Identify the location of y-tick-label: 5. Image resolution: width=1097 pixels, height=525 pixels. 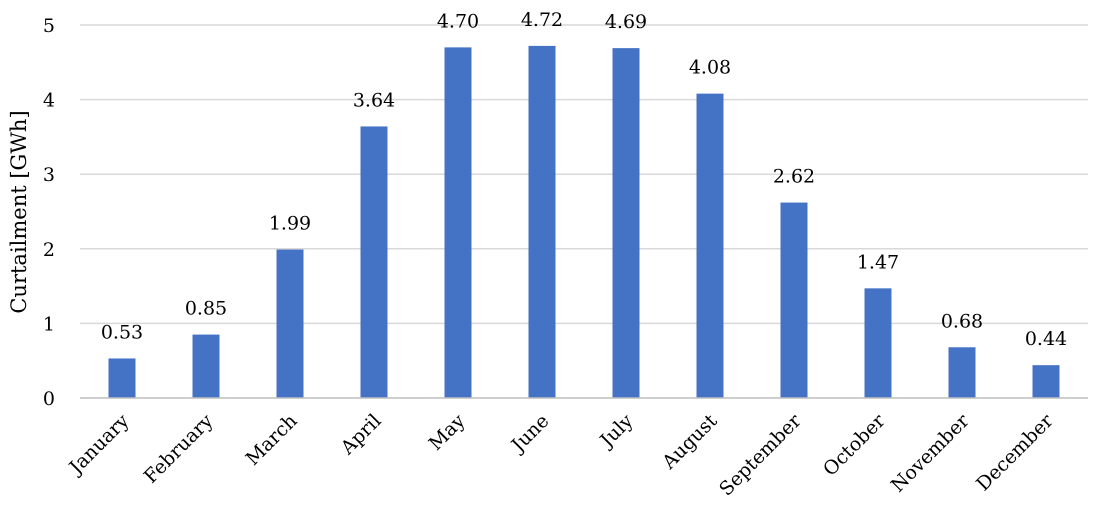
(49, 26).